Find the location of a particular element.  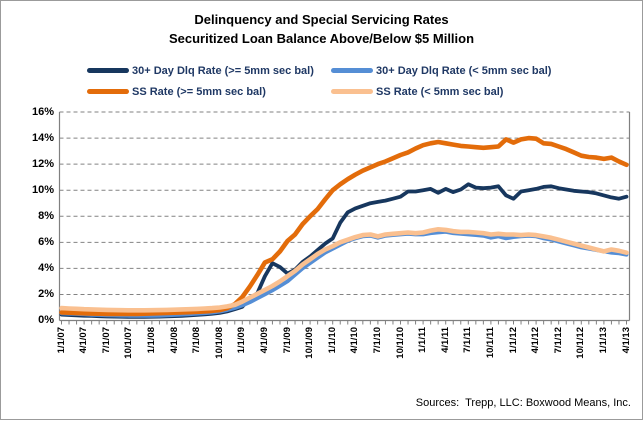

legend-swatch-dlq-ge-5mm is located at coordinates (108, 70).